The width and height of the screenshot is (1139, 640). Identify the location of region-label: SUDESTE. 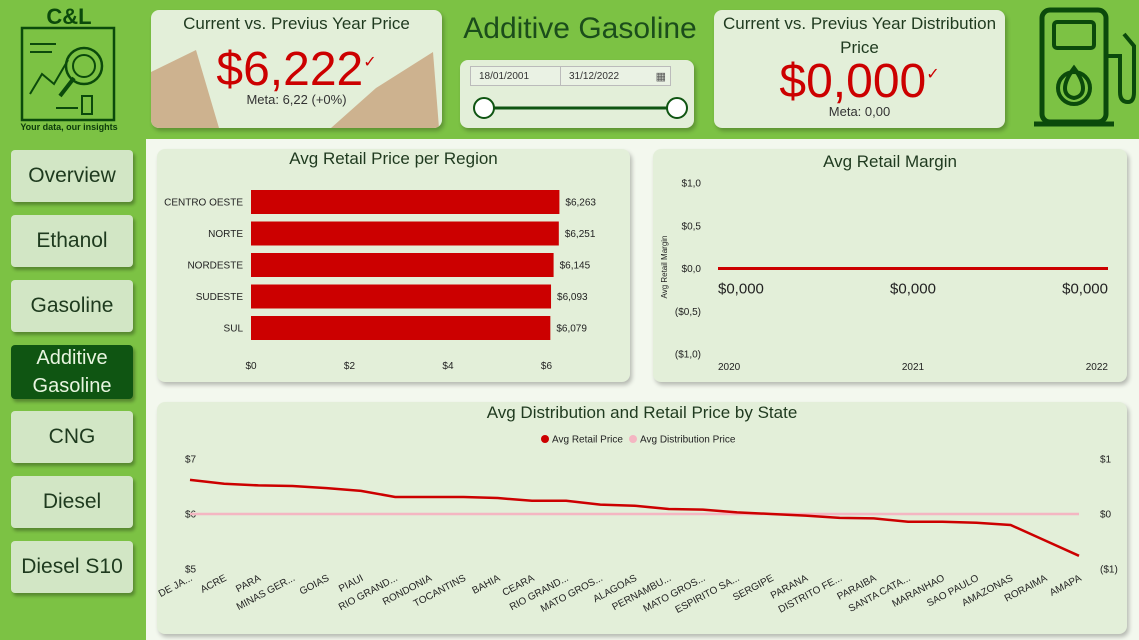
(220, 297).